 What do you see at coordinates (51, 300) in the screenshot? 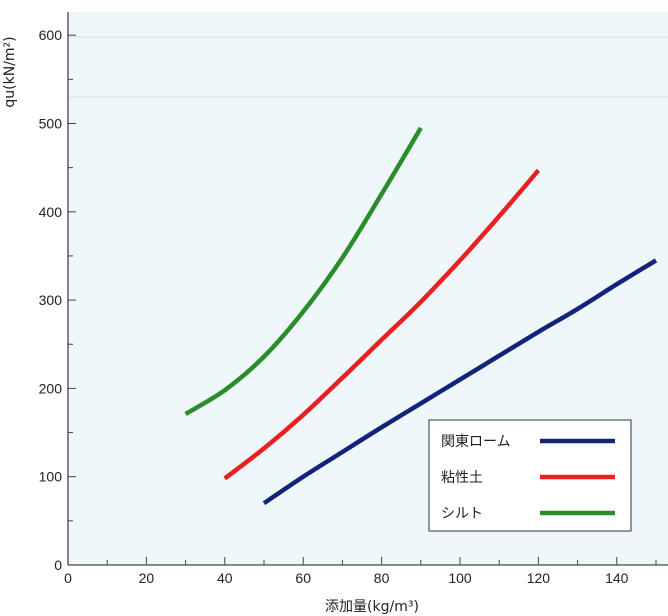
I see `y-tick-label: 300` at bounding box center [51, 300].